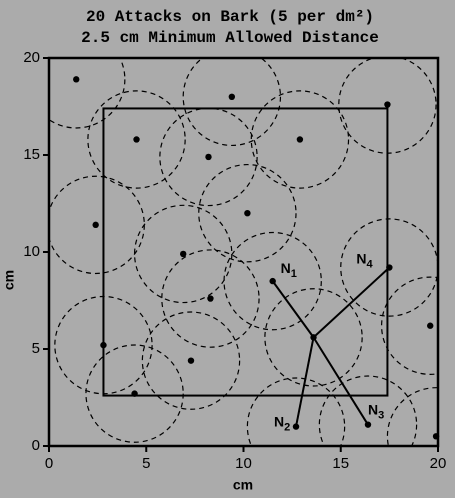 Image resolution: width=455 pixels, height=498 pixels. I want to click on neighbor-label-sub: 4, so click(370, 264).